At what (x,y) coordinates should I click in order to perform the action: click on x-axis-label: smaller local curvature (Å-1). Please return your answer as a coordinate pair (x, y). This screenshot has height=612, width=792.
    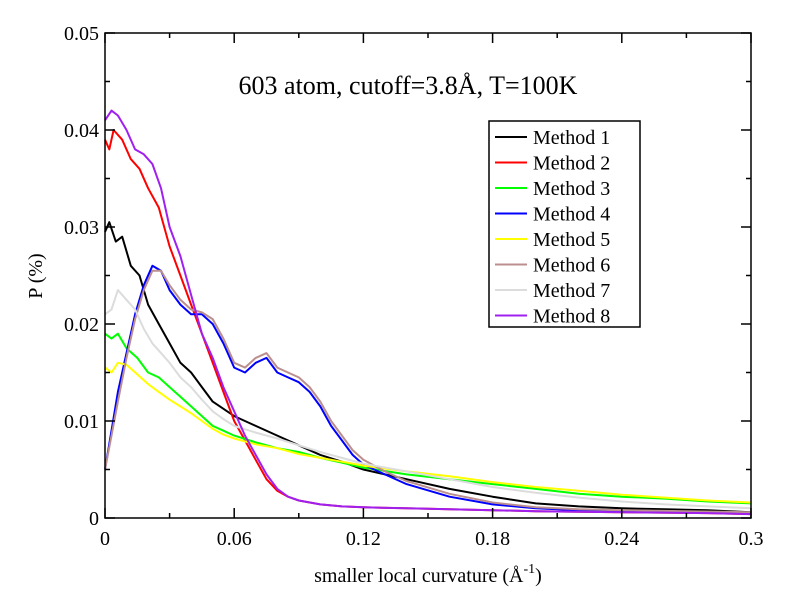
    Looking at the image, I should click on (428, 574).